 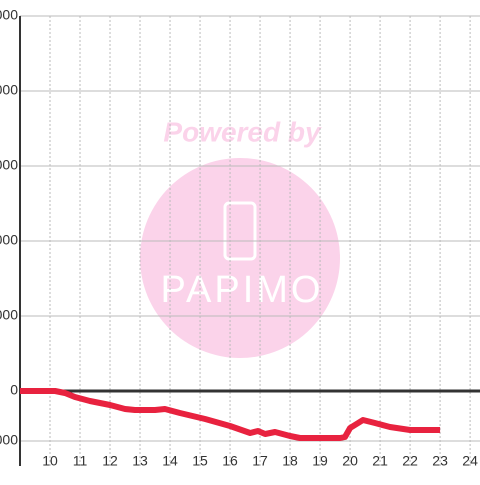 I want to click on x-tick-label: 12, so click(x=110, y=461).